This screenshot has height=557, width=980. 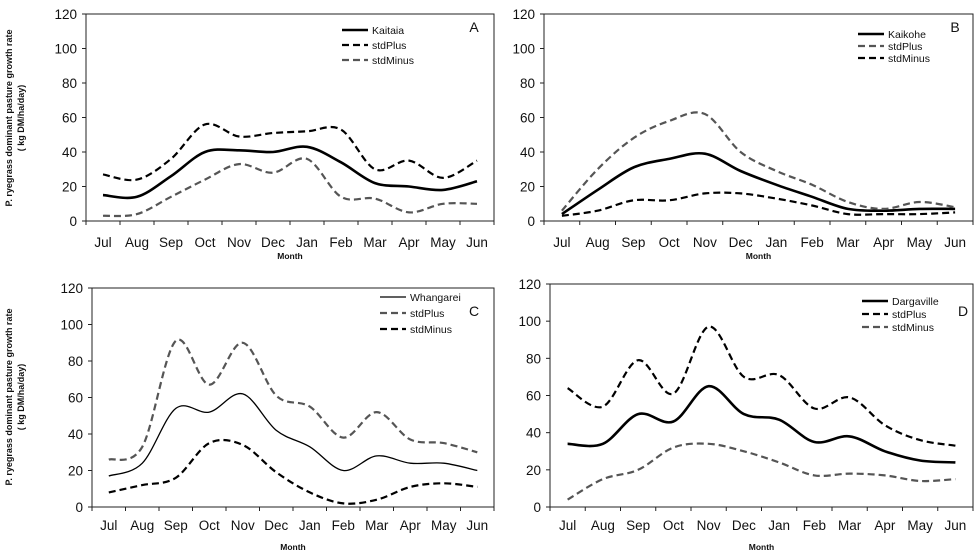 I want to click on series-line-dargaville, so click(x=761, y=424).